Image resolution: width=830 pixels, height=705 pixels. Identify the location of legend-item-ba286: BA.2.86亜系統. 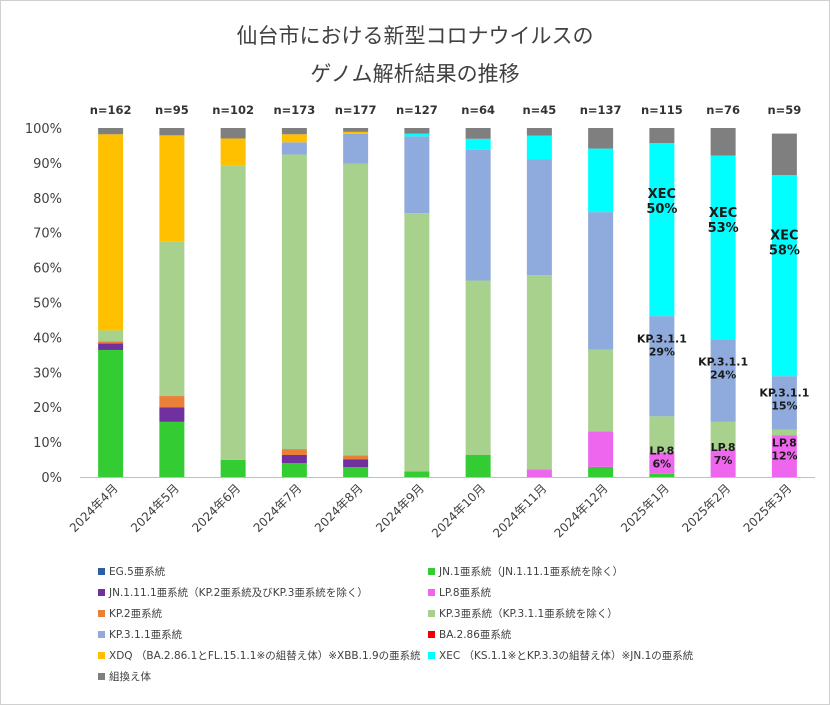
(469, 634).